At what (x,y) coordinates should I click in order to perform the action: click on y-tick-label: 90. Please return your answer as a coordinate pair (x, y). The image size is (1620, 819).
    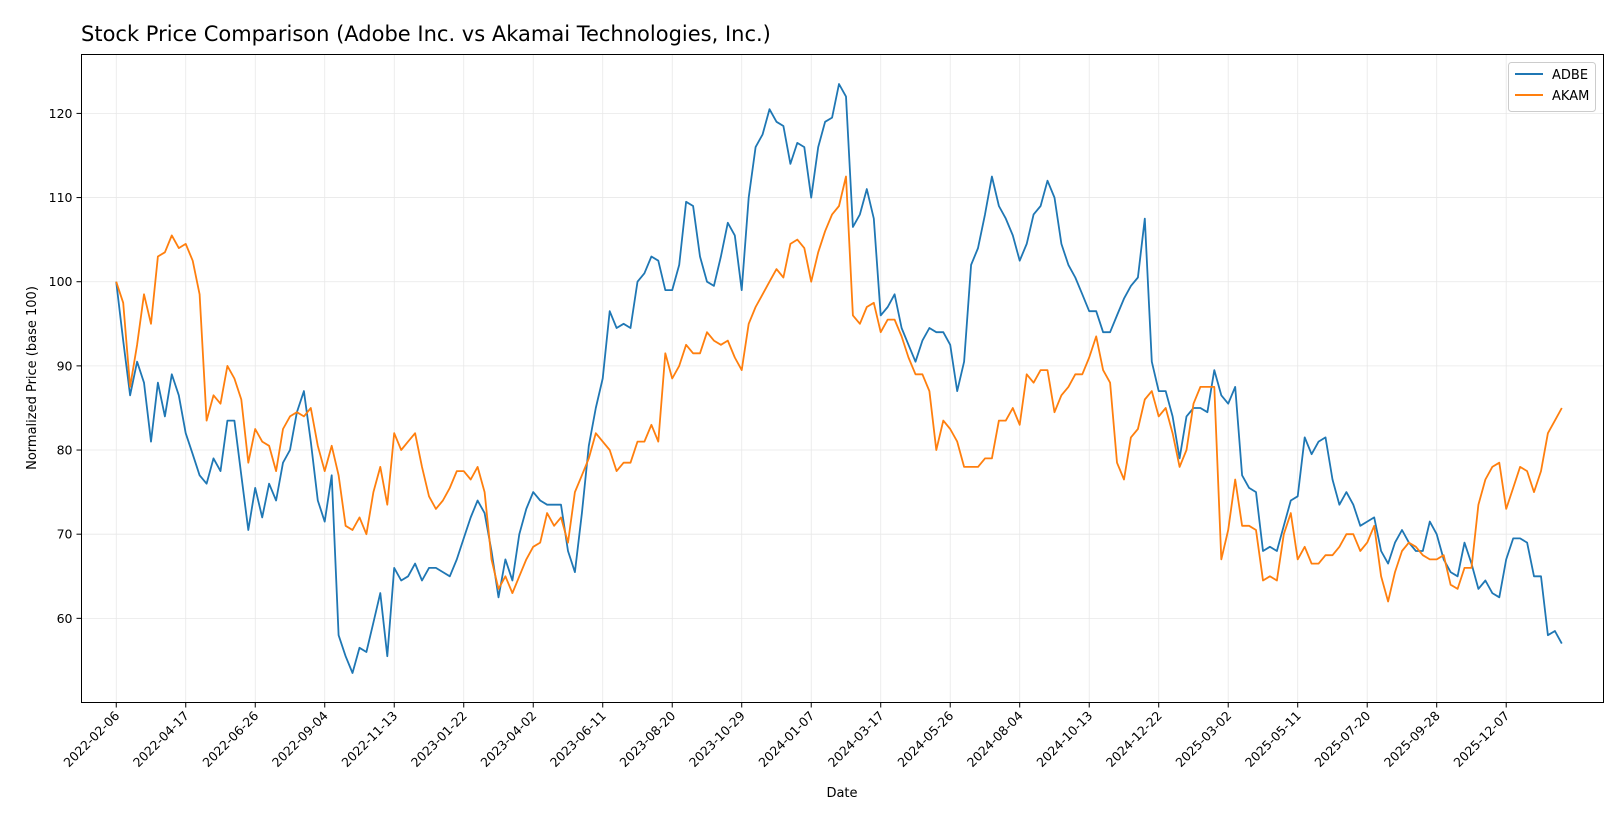
    Looking at the image, I should click on (65, 365).